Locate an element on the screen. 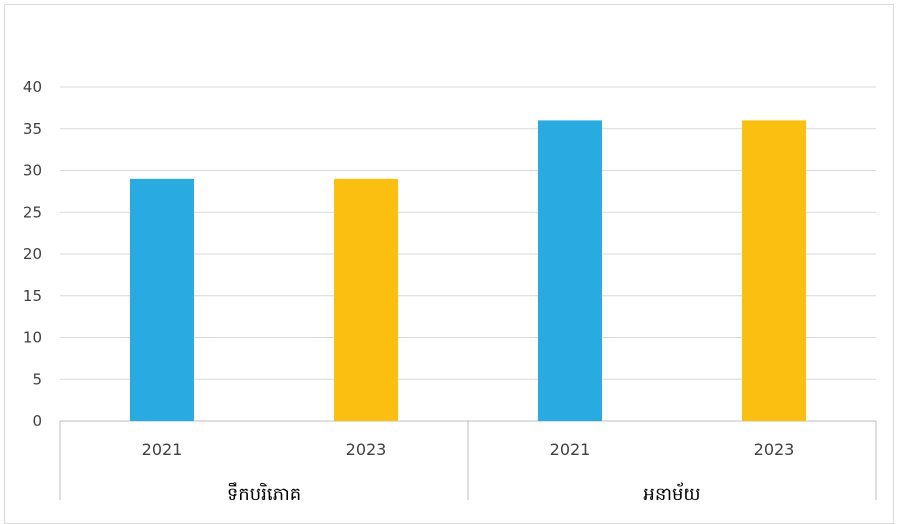 The height and width of the screenshot is (524, 898). y-tick-label: 30 is located at coordinates (32, 171).